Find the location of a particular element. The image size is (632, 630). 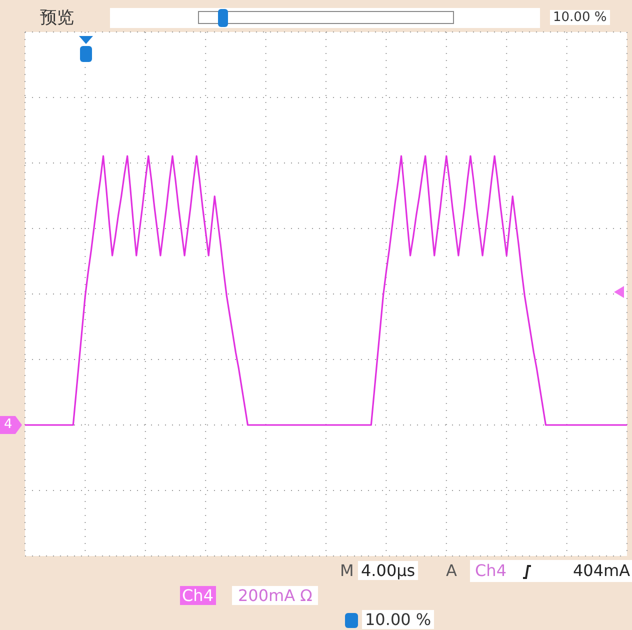

text: 4.00µs is located at coordinates (388, 570).